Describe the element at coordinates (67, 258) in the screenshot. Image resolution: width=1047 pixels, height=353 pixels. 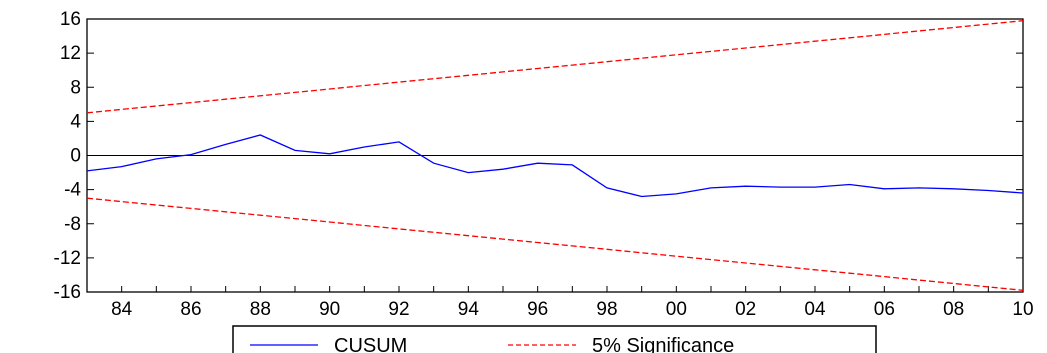
I see `y-tick-label: -12` at that location.